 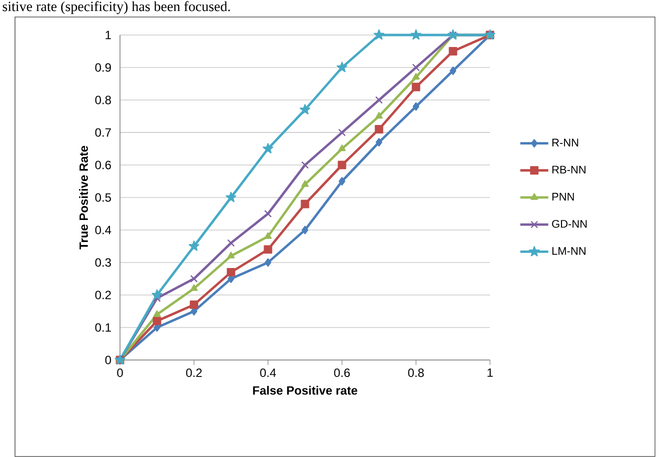 What do you see at coordinates (565, 142) in the screenshot?
I see `legend-label: R-NN` at bounding box center [565, 142].